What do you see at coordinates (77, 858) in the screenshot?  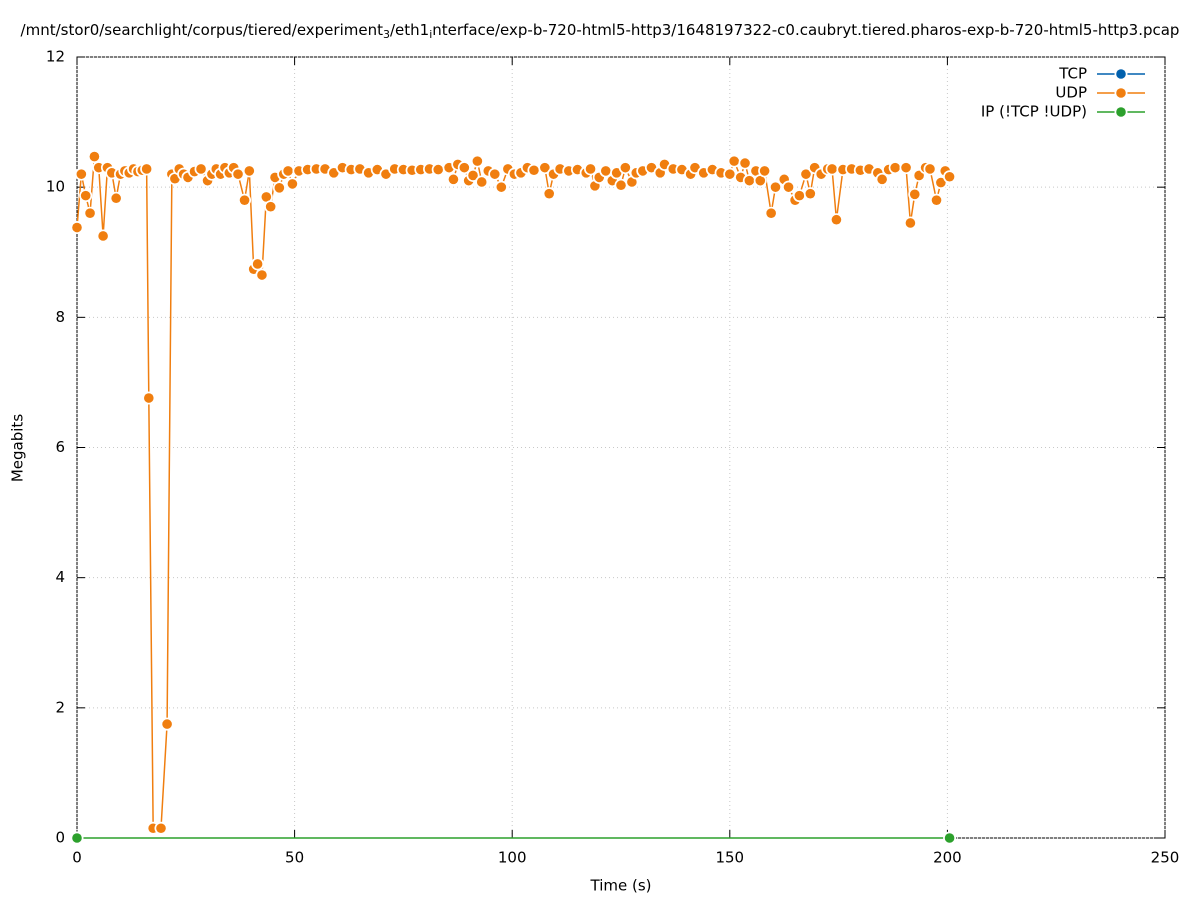 I see `x-tick-label: 0` at bounding box center [77, 858].